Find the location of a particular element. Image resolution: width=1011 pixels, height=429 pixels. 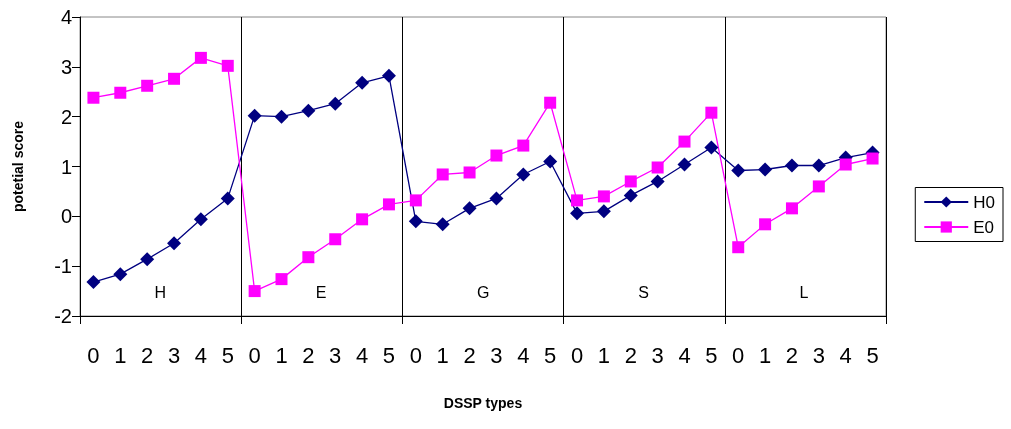

y-tick-label: 1 is located at coordinates (66, 166).